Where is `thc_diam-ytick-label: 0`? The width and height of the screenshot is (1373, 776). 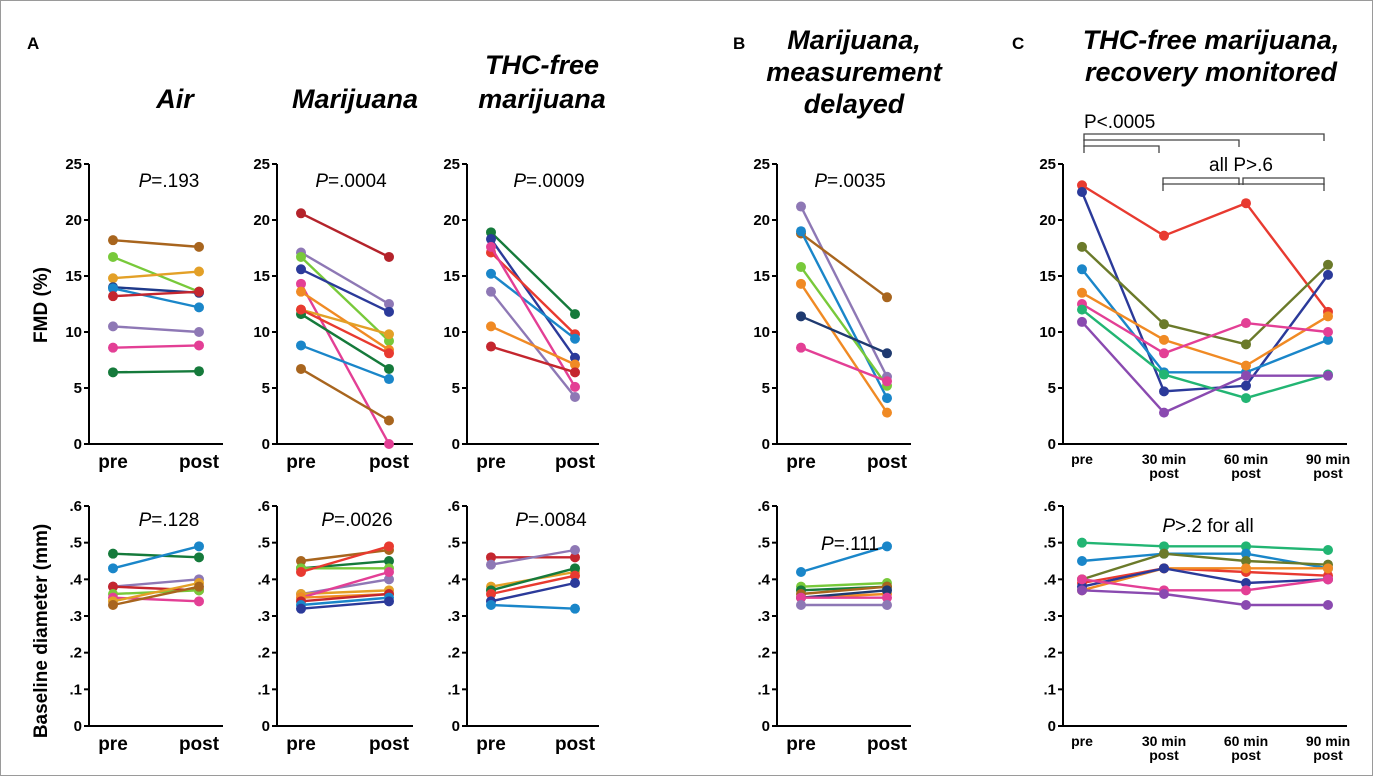
thc_diam-ytick-label: 0 is located at coordinates (456, 726).